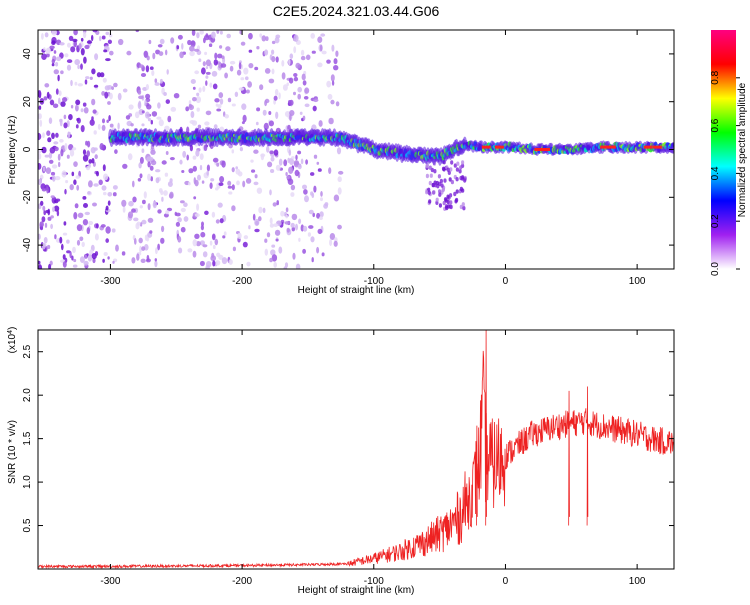 The height and width of the screenshot is (605, 750). I want to click on y-tick-label: 2.5, so click(27, 351).